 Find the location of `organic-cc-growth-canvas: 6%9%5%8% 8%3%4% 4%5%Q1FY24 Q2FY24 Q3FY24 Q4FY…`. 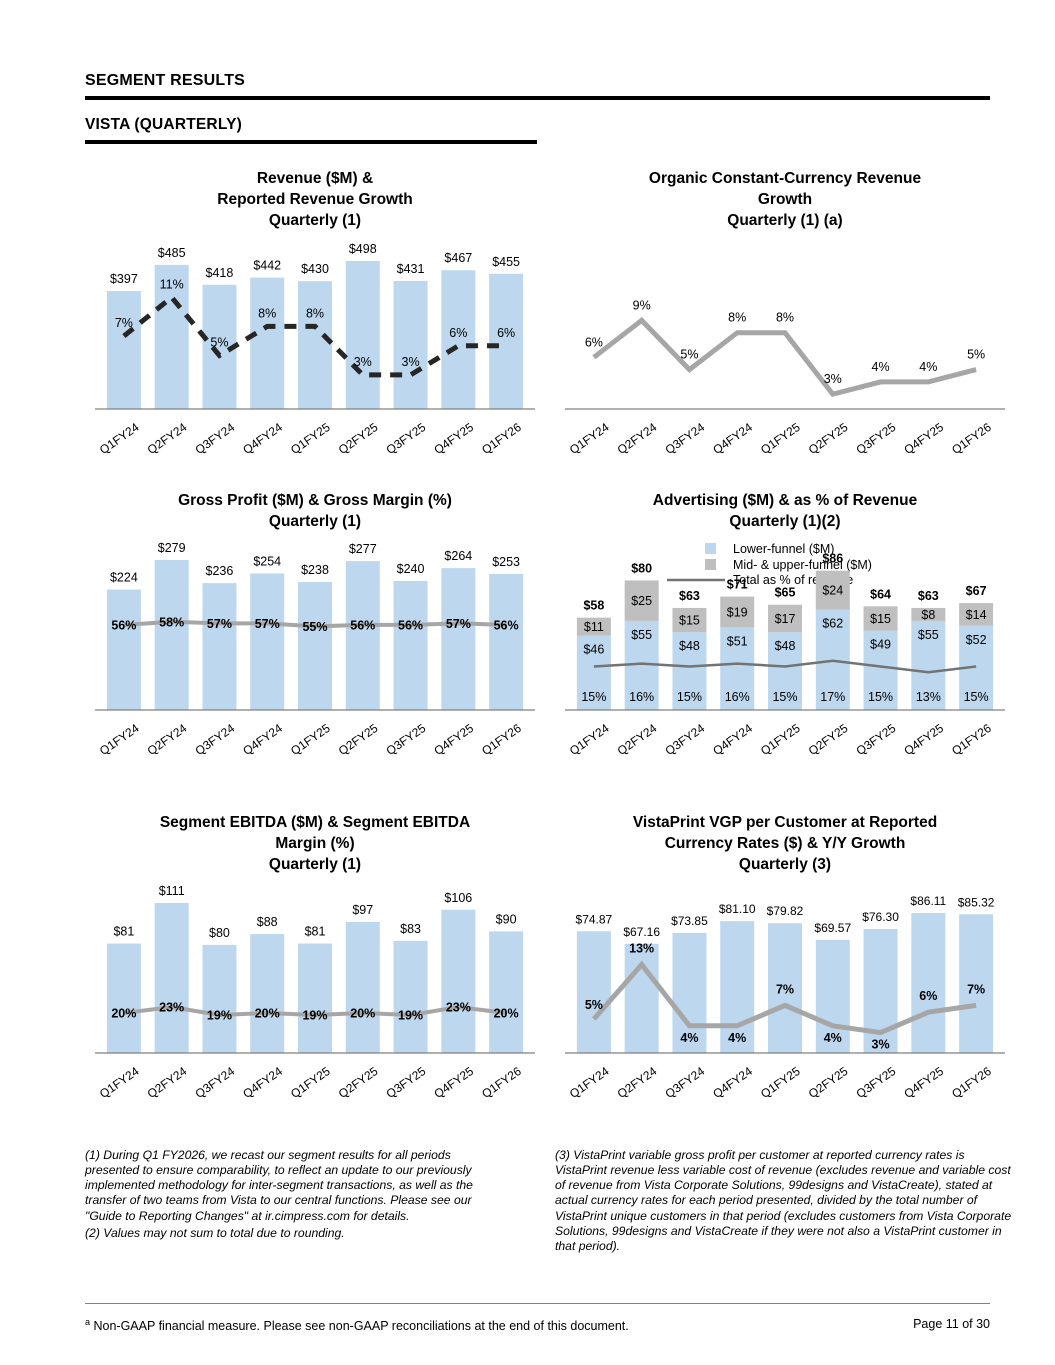

organic-cc-growth-canvas: 6%9%5%8% 8%3%4% 4%5%Q1FY24 Q2FY24 Q3FY24 Q4FY… is located at coordinates (785, 377).